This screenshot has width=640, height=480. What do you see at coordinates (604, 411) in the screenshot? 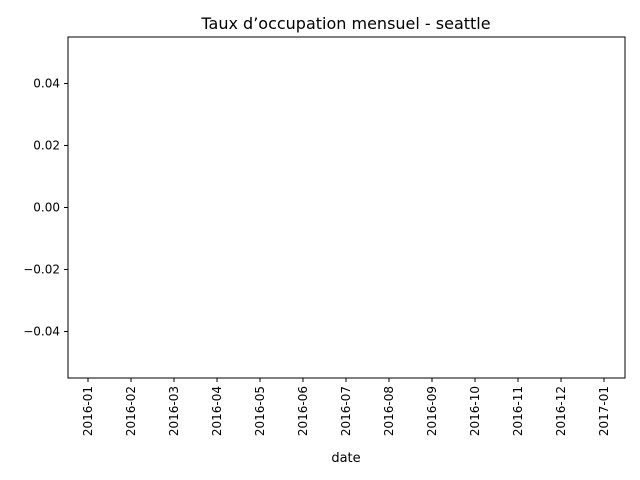
I see `x-tick-label: 2017-01` at bounding box center [604, 411].